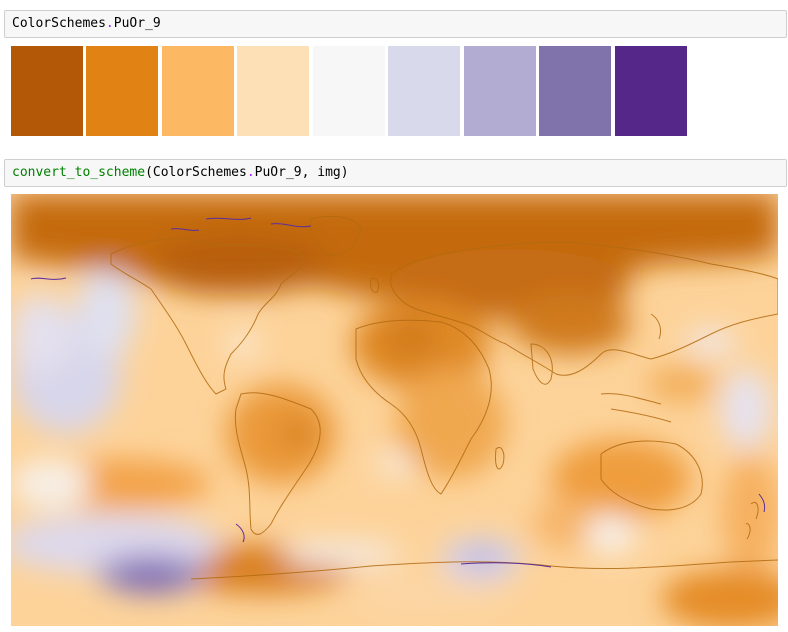 This screenshot has height=632, width=788. I want to click on code-token-args: , img), so click(325, 172).